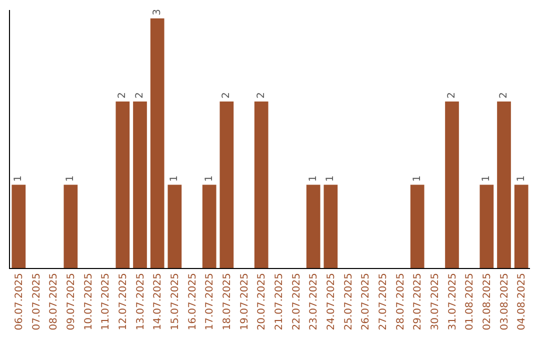  I want to click on x-tick-label: 22.07.2025, so click(296, 301).